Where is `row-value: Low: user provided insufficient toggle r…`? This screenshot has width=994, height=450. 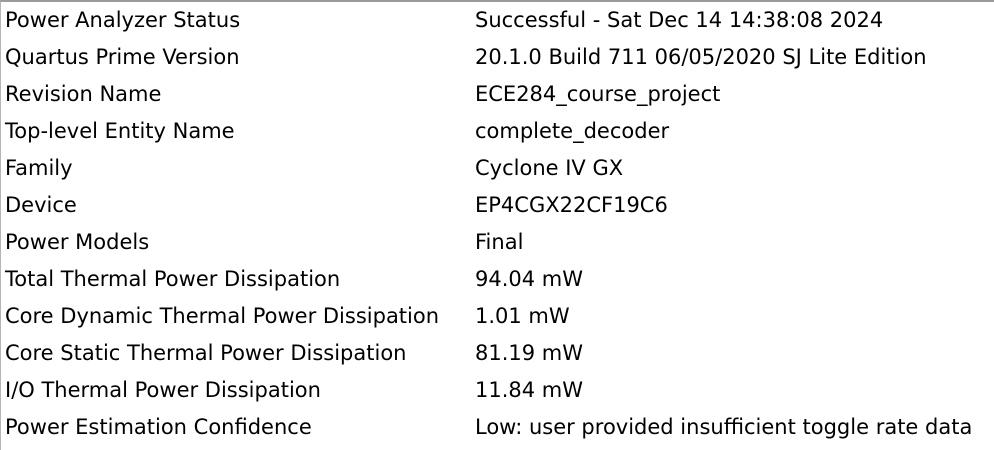
row-value: Low: user provided insufficient toggle r… is located at coordinates (724, 427).